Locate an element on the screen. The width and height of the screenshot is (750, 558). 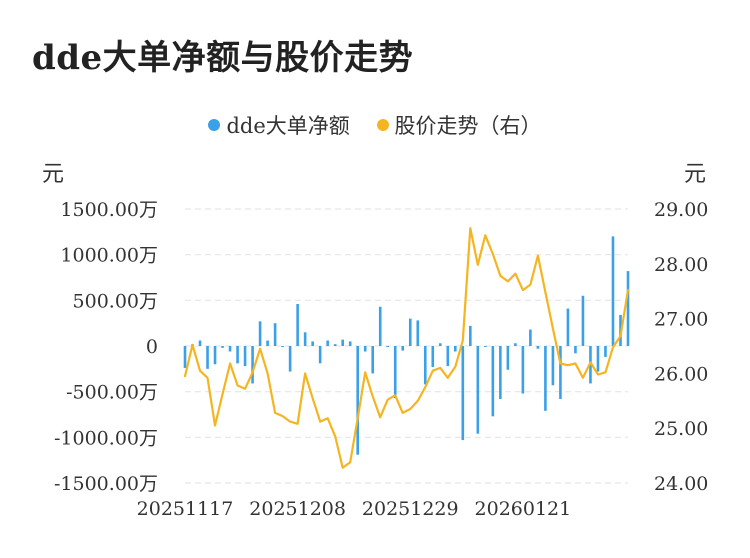
legend-label-price: 股价走势（右） is located at coordinates (468, 126).